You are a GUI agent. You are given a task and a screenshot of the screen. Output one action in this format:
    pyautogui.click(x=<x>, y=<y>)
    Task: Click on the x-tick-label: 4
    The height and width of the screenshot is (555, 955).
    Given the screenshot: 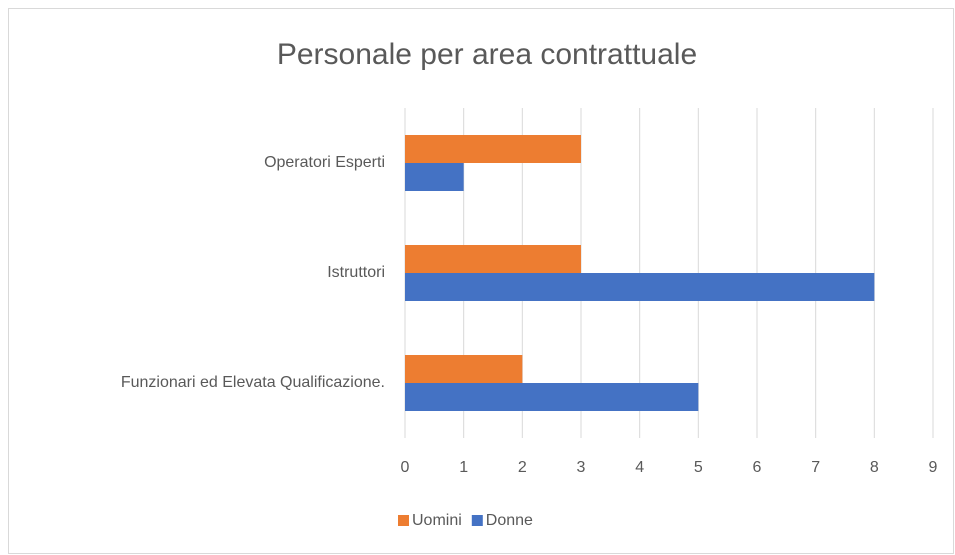 What is the action you would take?
    pyautogui.click(x=639, y=467)
    